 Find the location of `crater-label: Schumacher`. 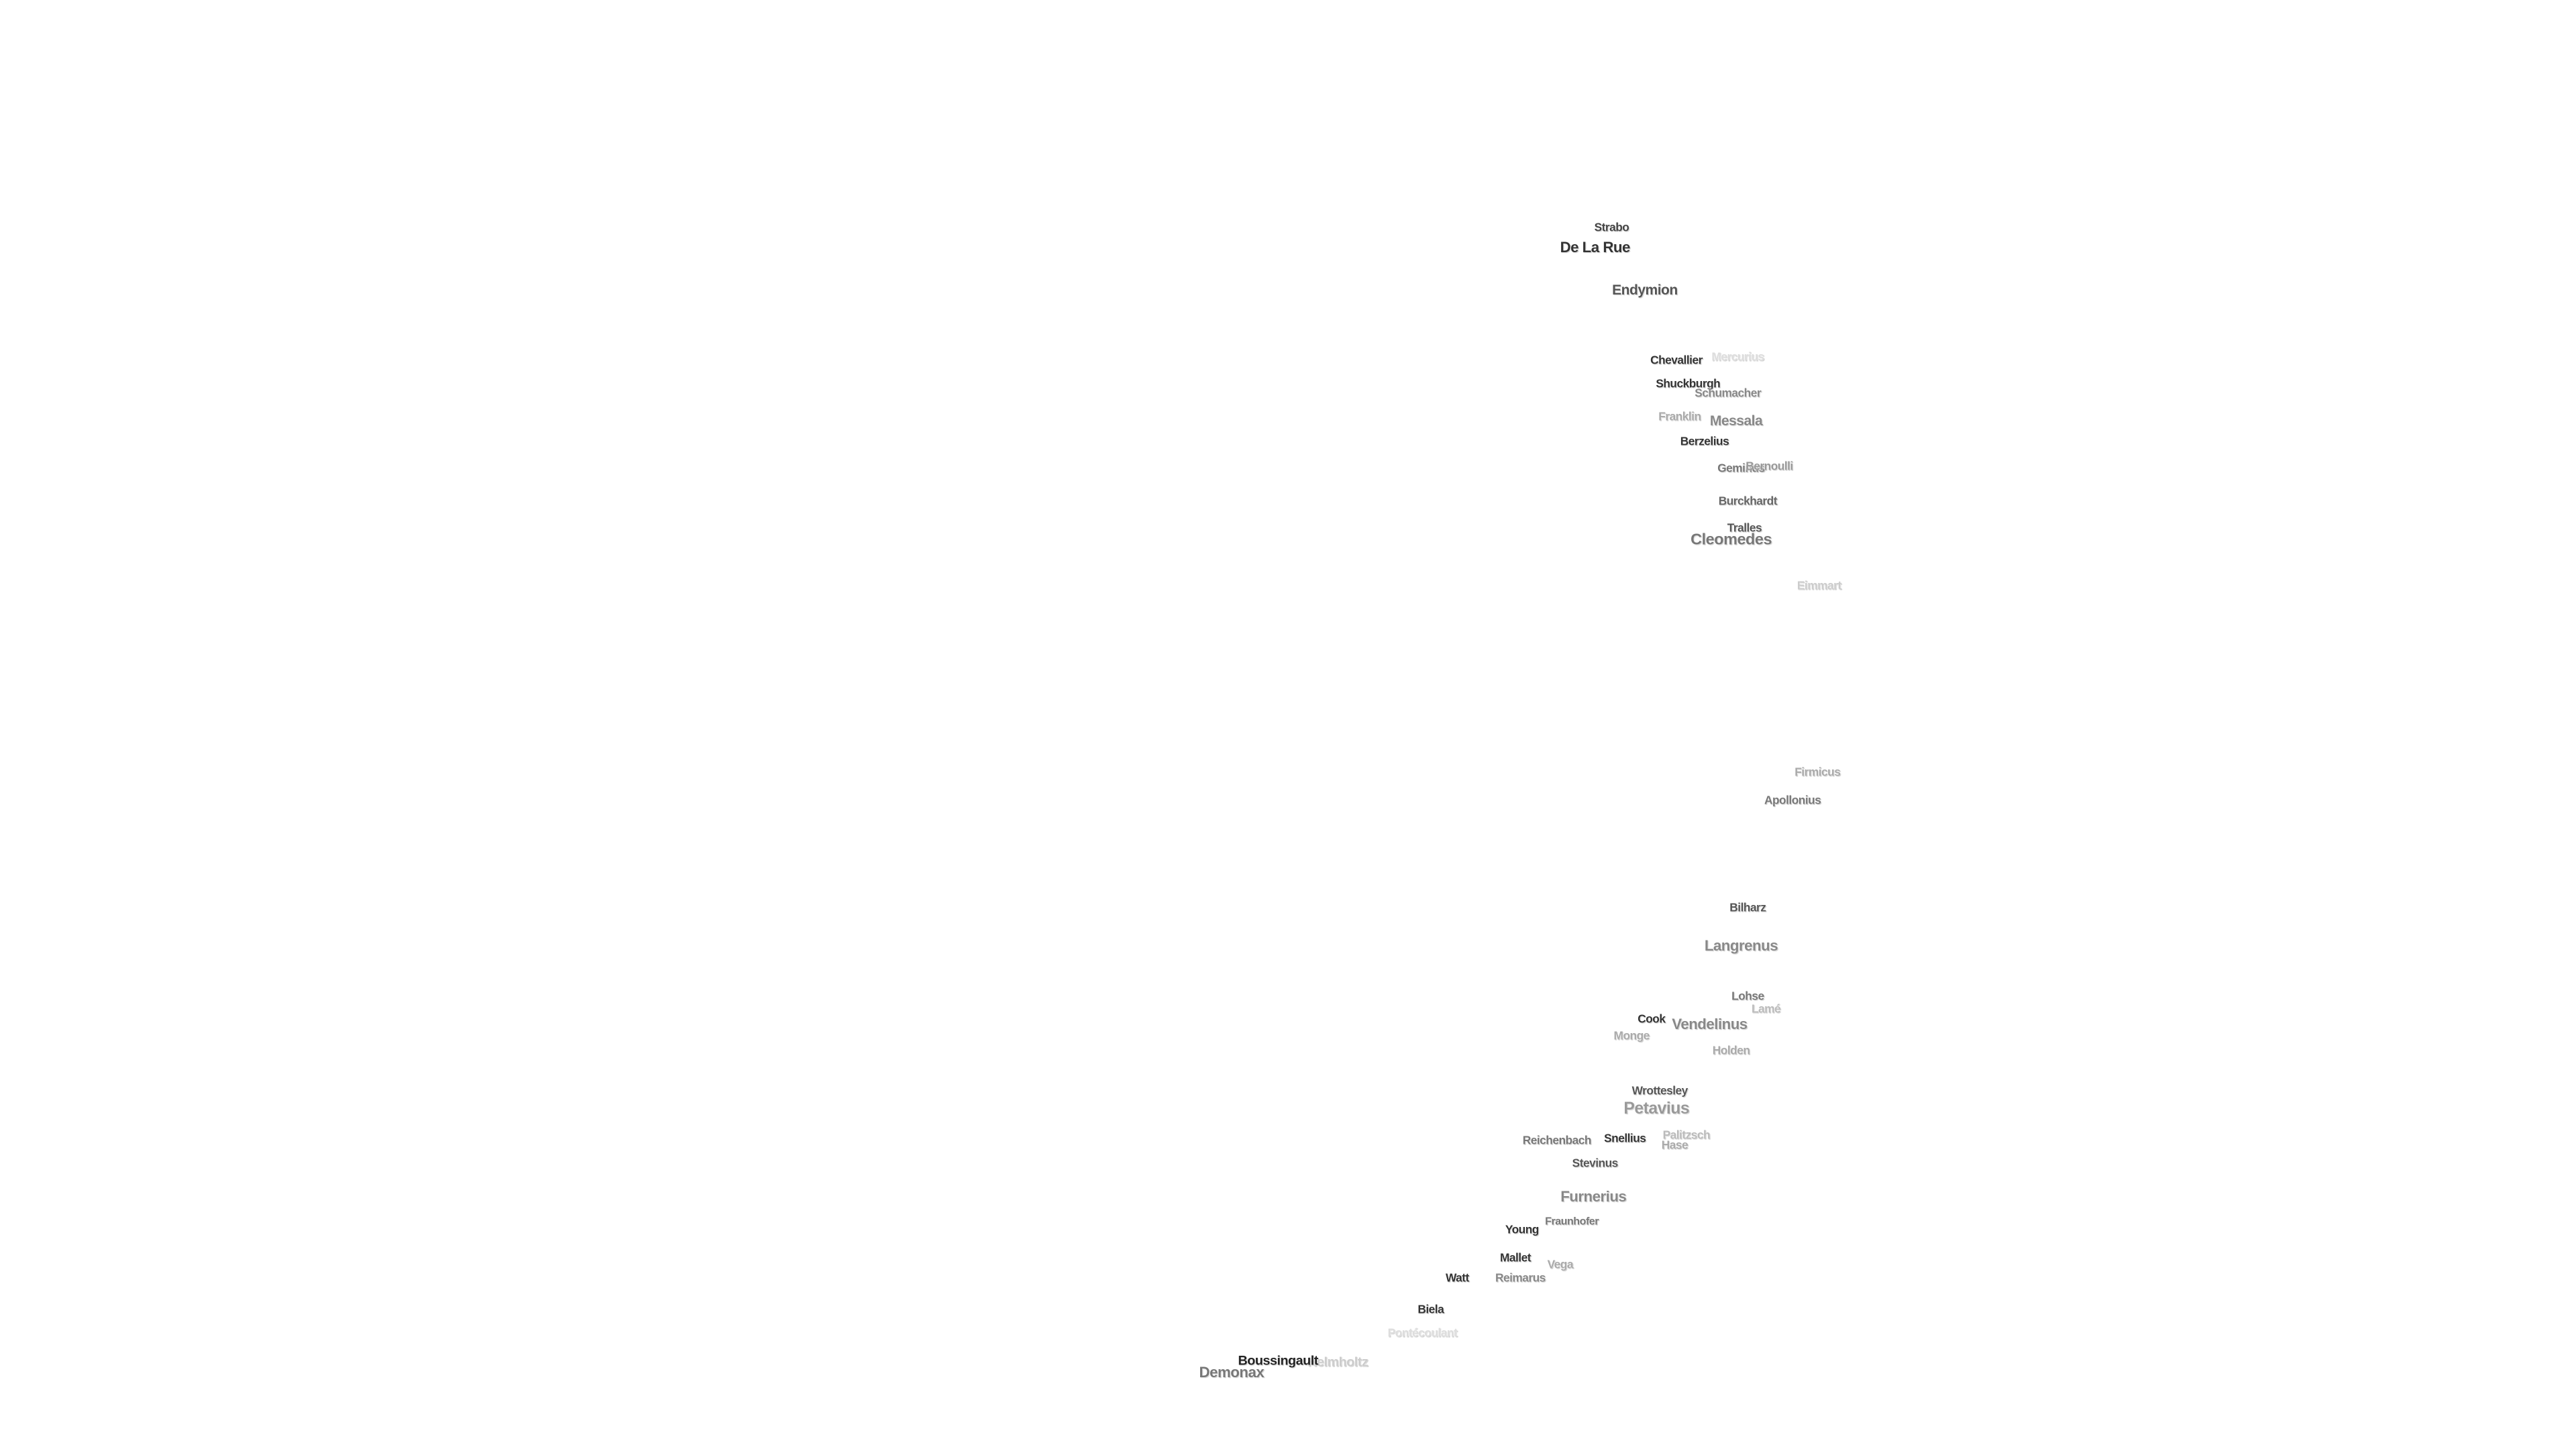

crater-label: Schumacher is located at coordinates (1728, 393).